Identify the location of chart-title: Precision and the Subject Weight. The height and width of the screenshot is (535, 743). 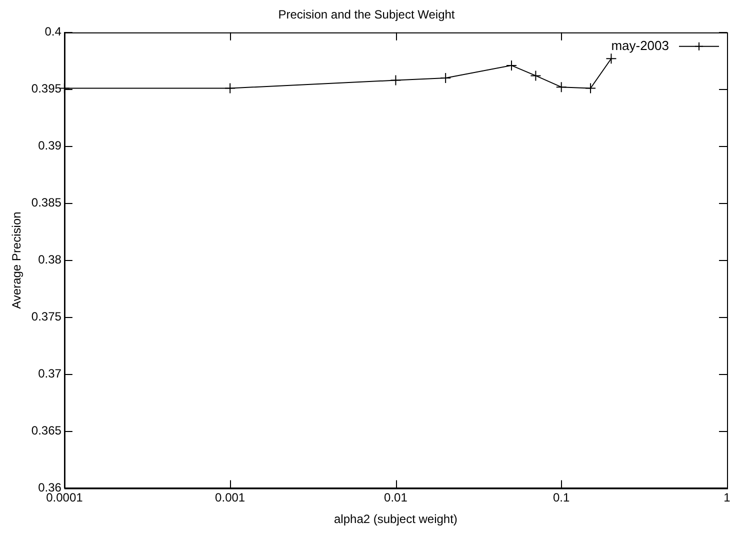
(367, 15).